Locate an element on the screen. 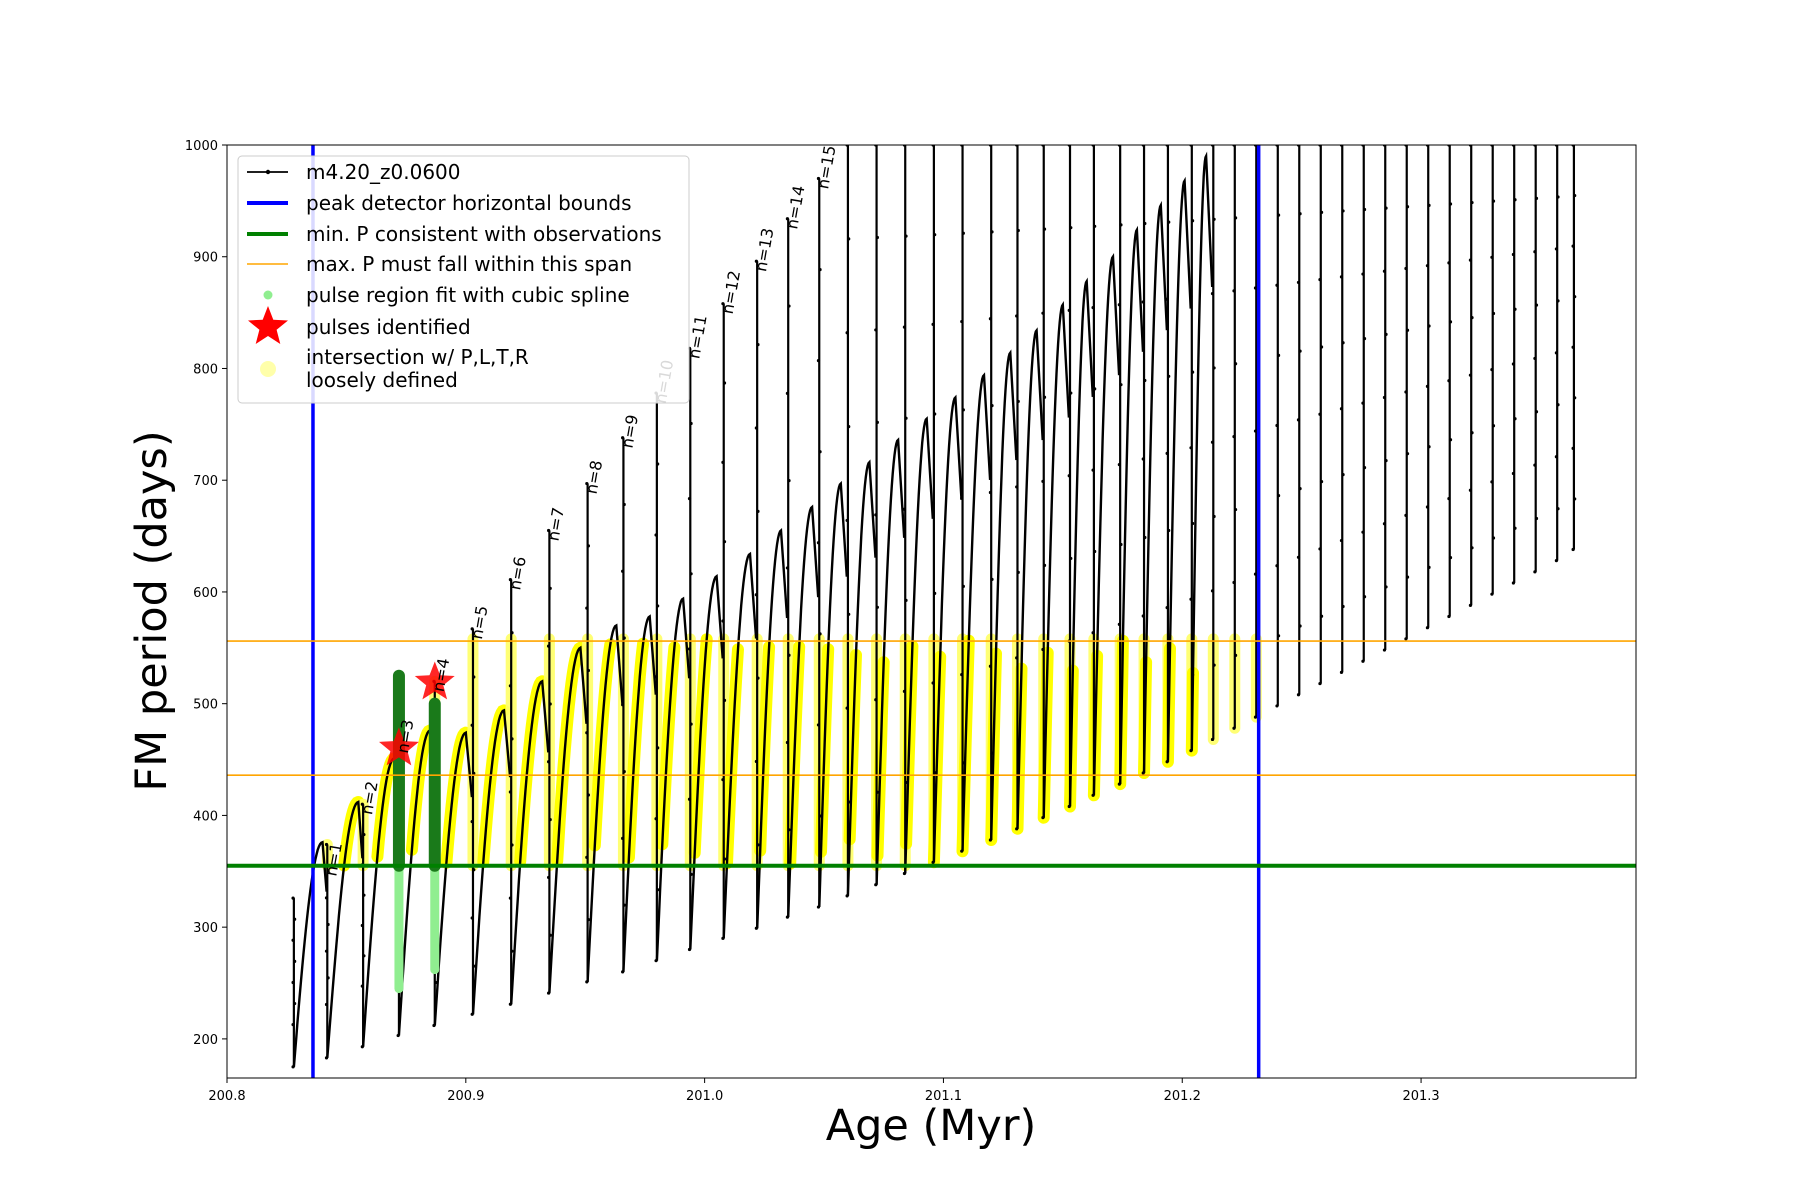 This screenshot has height=1200, width=1800. x-tick-label: 201.0 is located at coordinates (704, 1096).